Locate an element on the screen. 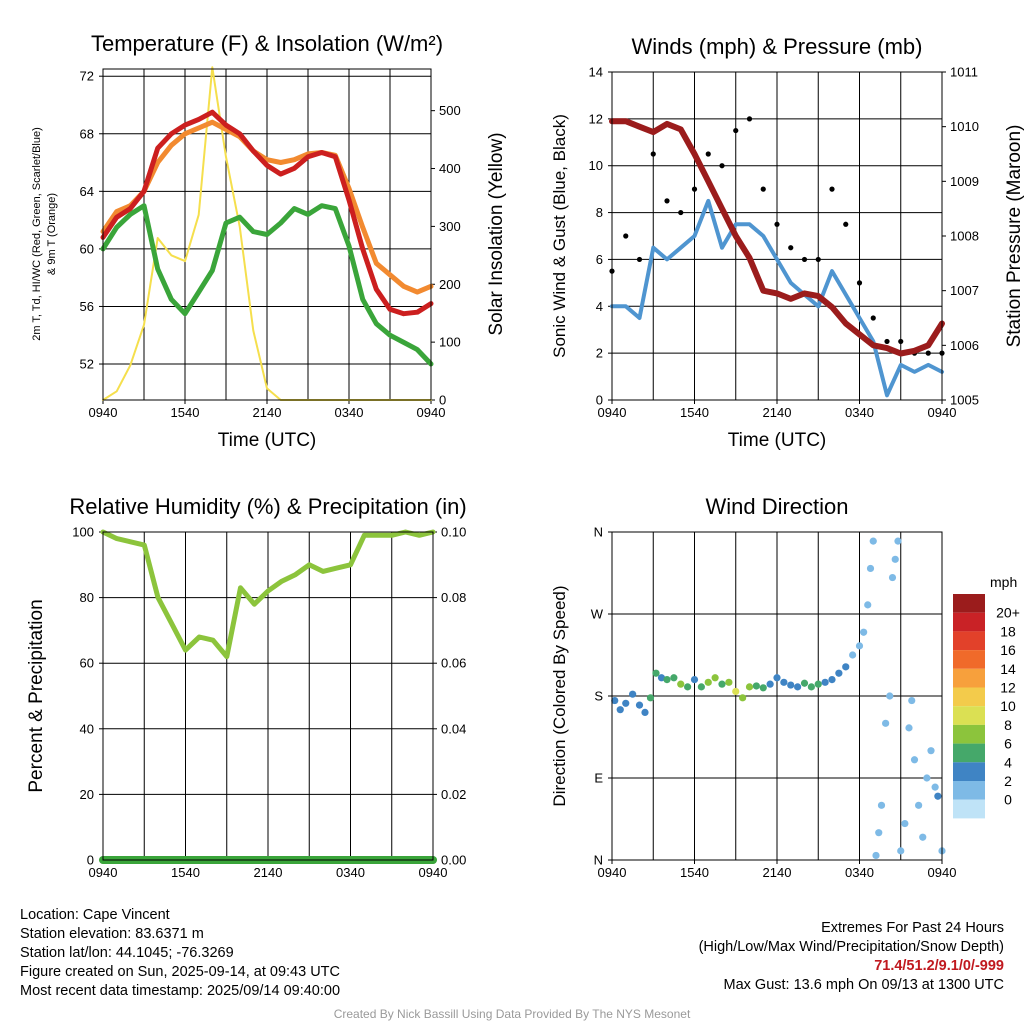 This screenshot has width=1024, height=1024. rh-y-tick-label: 60 is located at coordinates (87, 663).